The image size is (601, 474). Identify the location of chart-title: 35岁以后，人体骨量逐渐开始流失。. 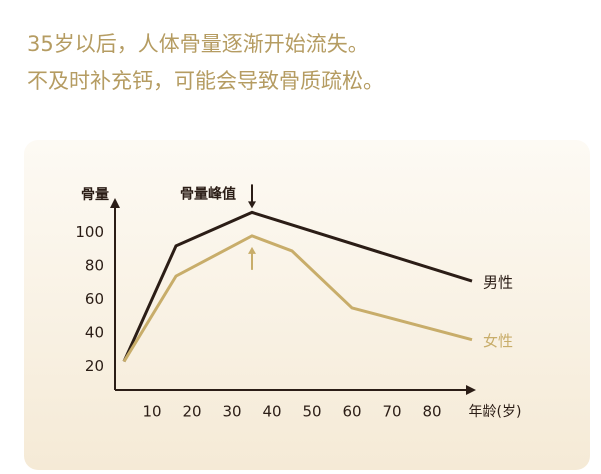
(198, 44).